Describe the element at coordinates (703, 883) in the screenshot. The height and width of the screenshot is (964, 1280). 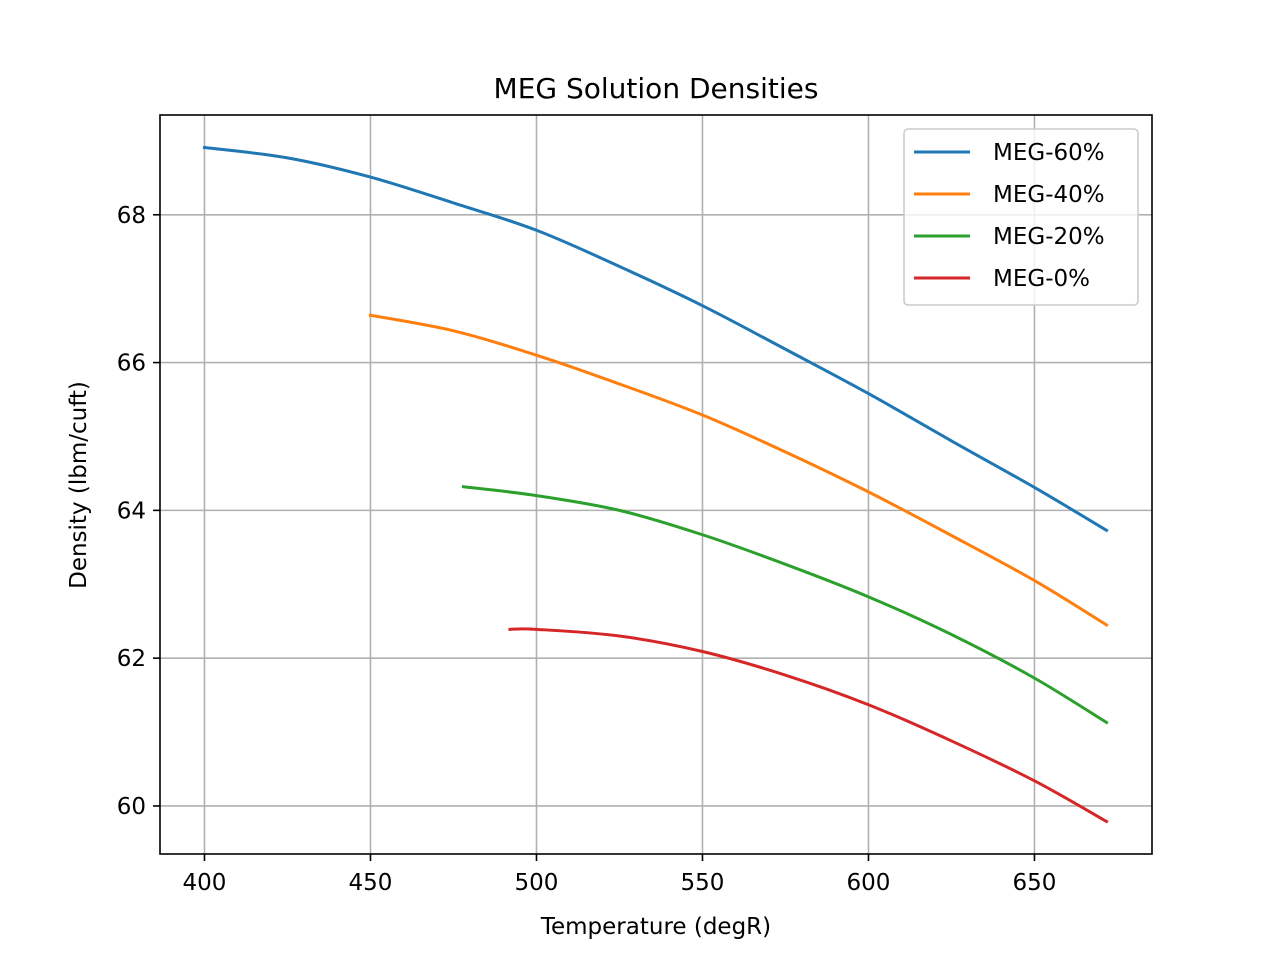
I see `x-tick-label: 550` at that location.